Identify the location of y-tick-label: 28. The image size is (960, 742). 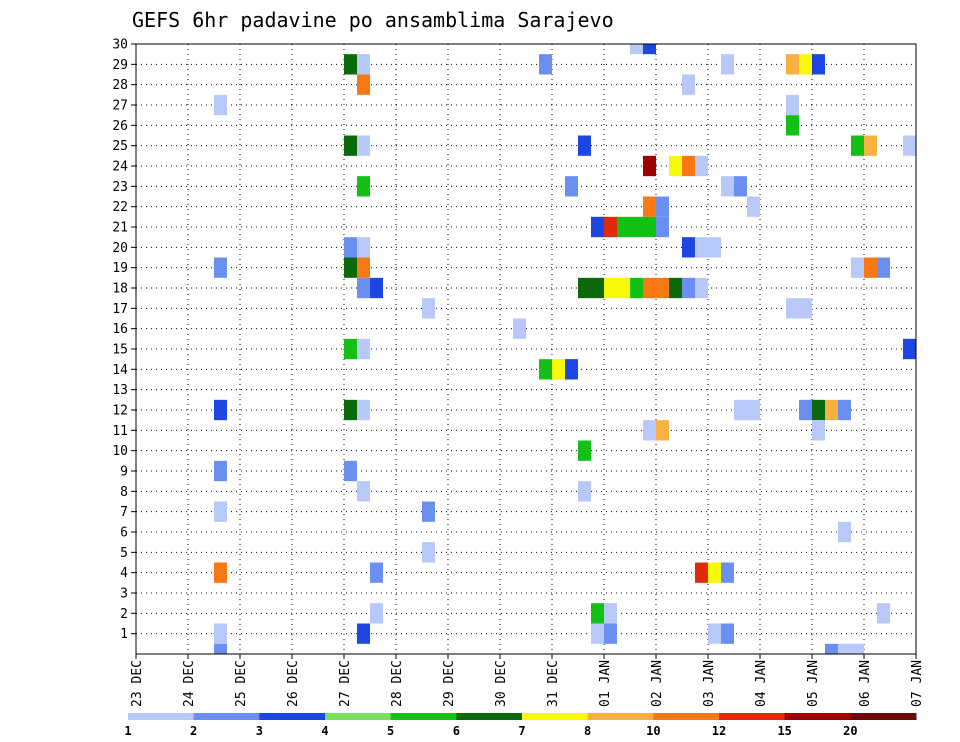
(120, 85).